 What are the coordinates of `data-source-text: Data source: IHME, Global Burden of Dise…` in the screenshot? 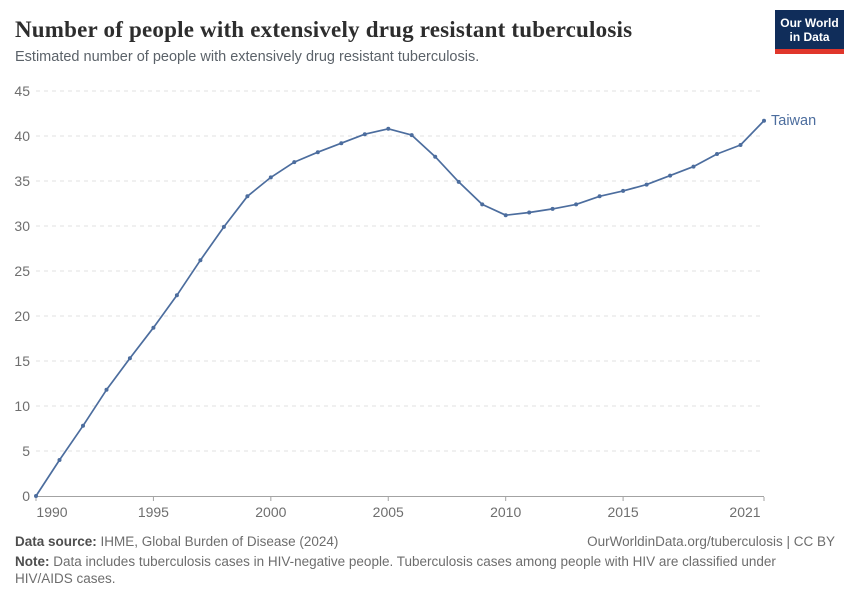 It's located at (176, 542).